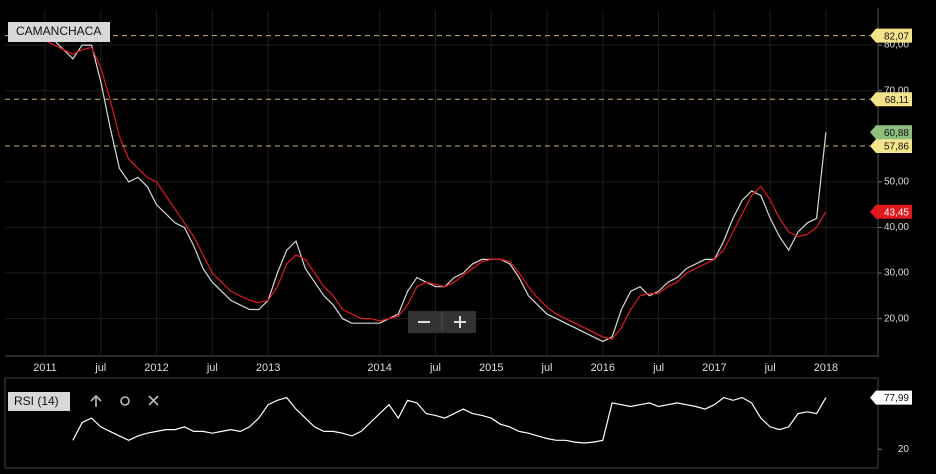 Image resolution: width=936 pixels, height=474 pixels. What do you see at coordinates (153, 400) in the screenshot?
I see `close-icon` at bounding box center [153, 400].